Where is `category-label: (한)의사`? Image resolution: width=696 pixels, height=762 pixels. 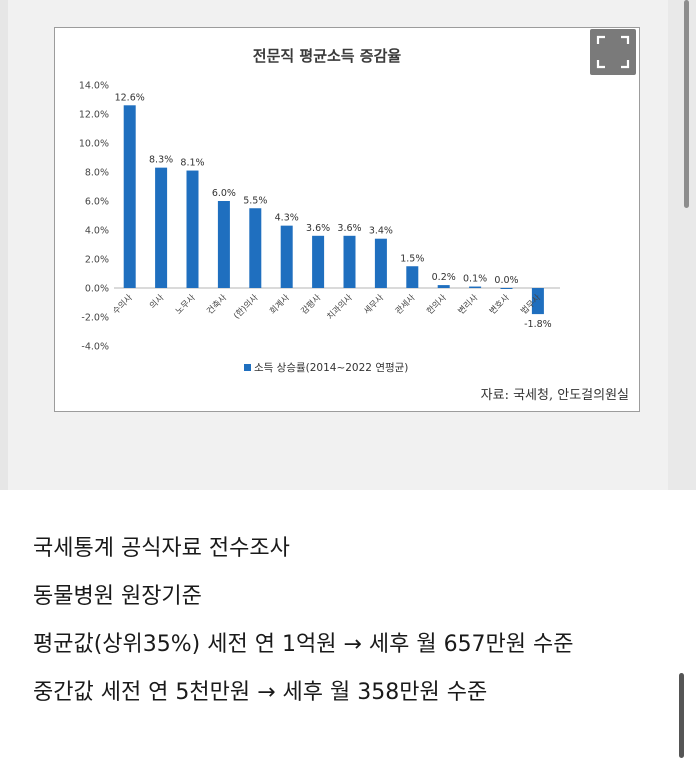 category-label: (한)의사 is located at coordinates (245, 306).